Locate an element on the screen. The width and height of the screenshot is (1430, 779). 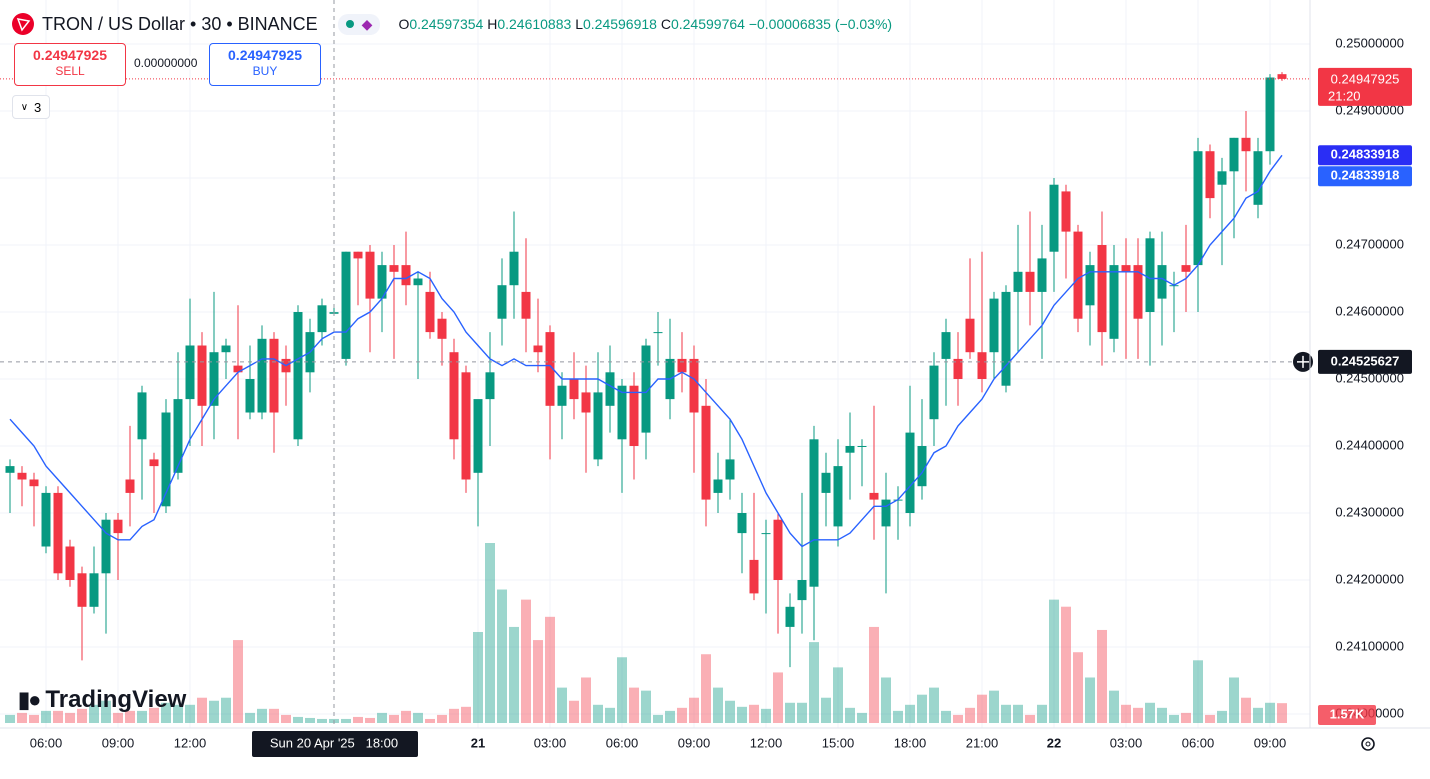
brand-logo: ▮● TradingView is located at coordinates (102, 699).